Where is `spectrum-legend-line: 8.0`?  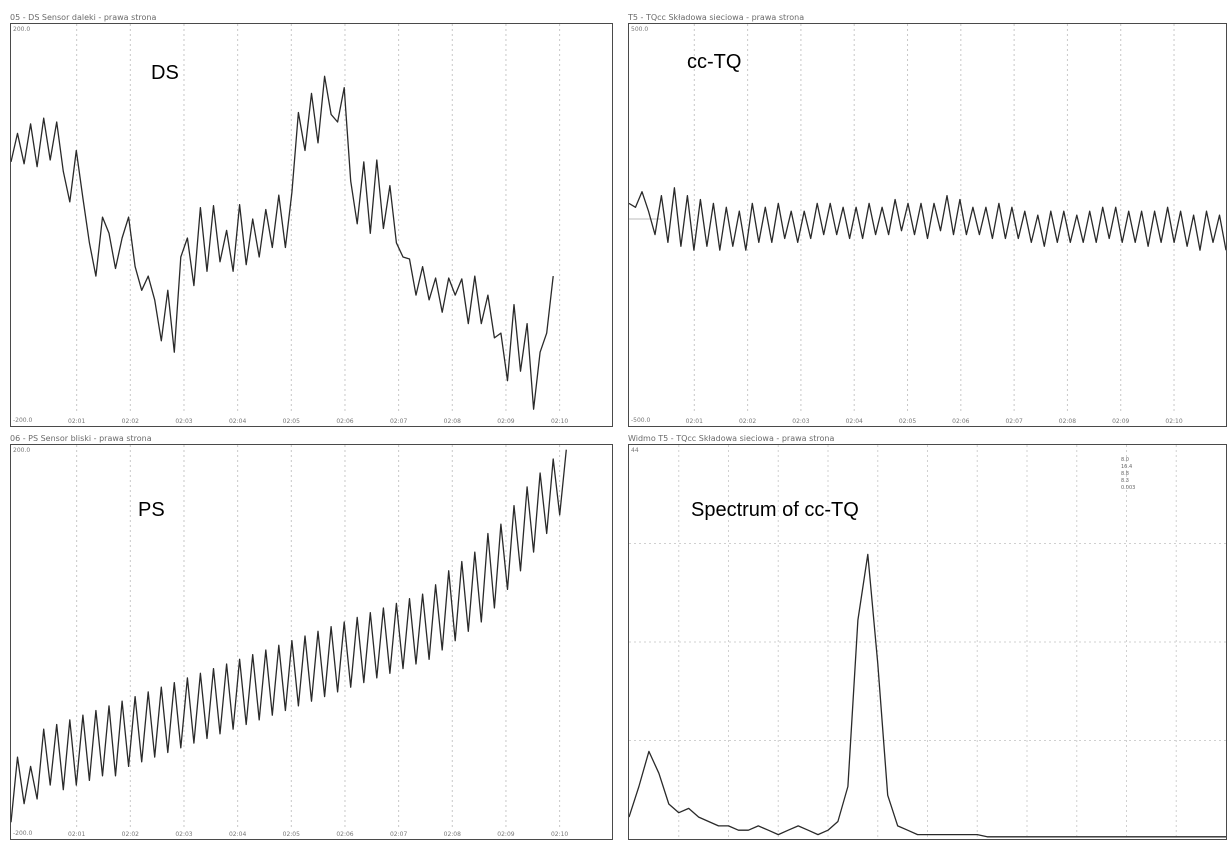 spectrum-legend-line: 8.0 is located at coordinates (1125, 460).